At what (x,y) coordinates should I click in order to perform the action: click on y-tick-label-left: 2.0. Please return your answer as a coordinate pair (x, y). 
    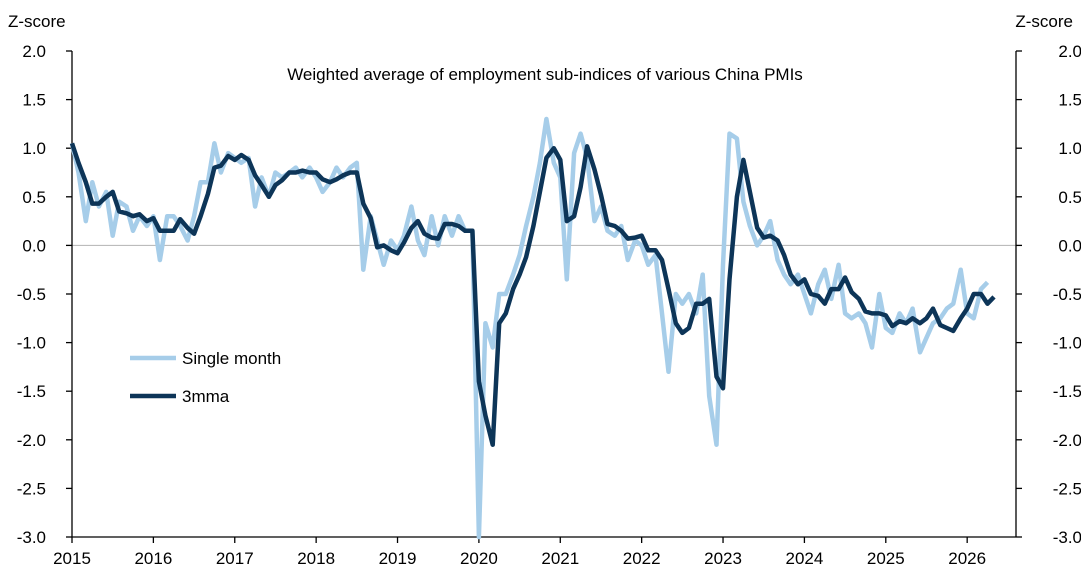
    Looking at the image, I should click on (34, 51).